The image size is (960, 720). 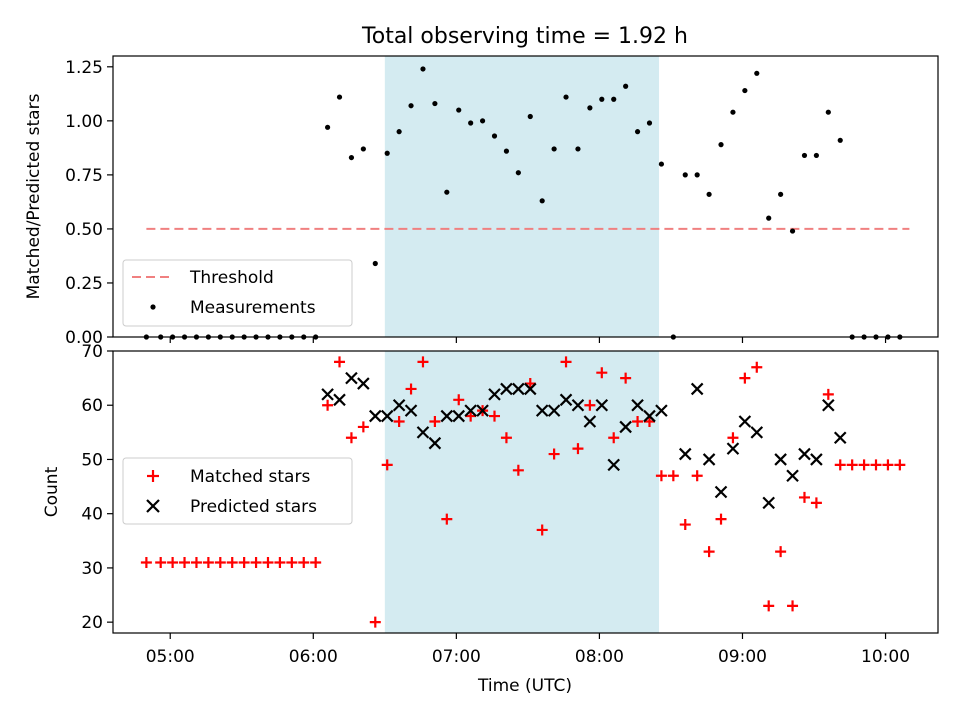 What do you see at coordinates (313, 657) in the screenshot?
I see `x-tick-label: 06:00` at bounding box center [313, 657].